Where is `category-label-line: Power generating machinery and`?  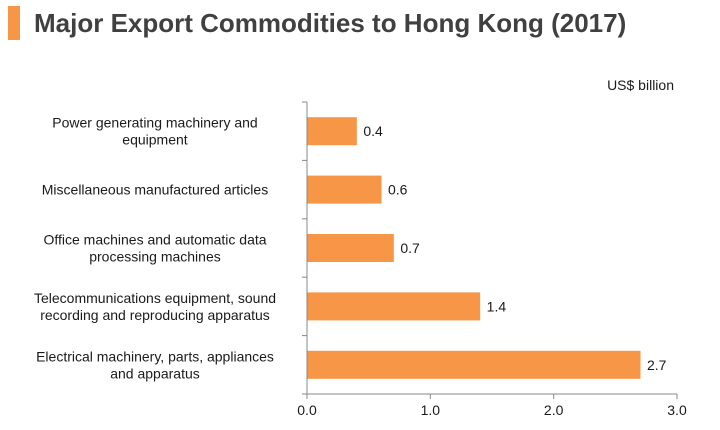 category-label-line: Power generating machinery and is located at coordinates (154, 123).